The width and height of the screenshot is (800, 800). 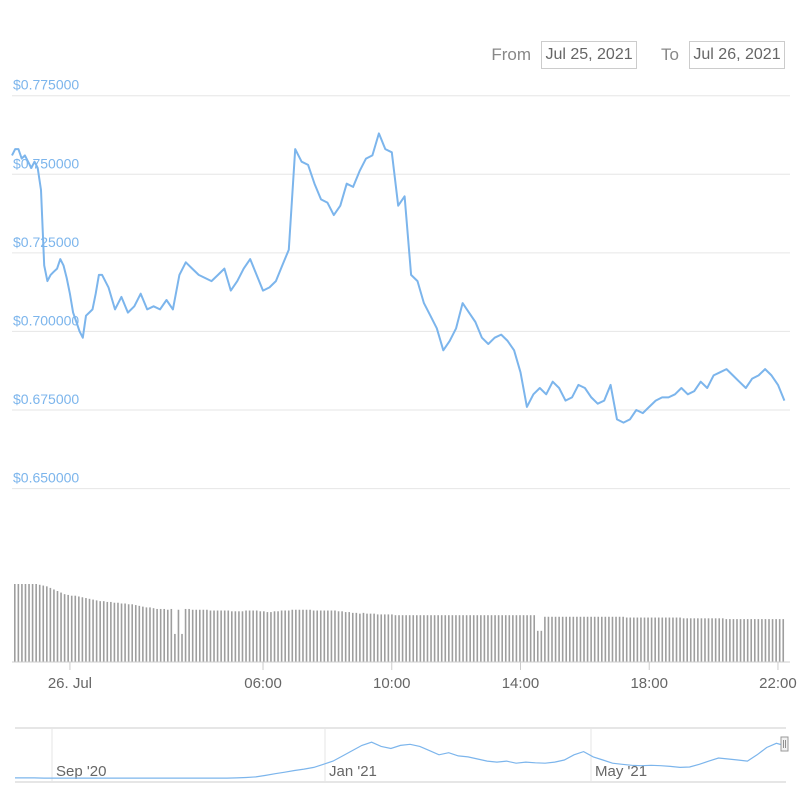 I want to click on to-date-input: Jul 26, 2021, so click(x=737, y=55).